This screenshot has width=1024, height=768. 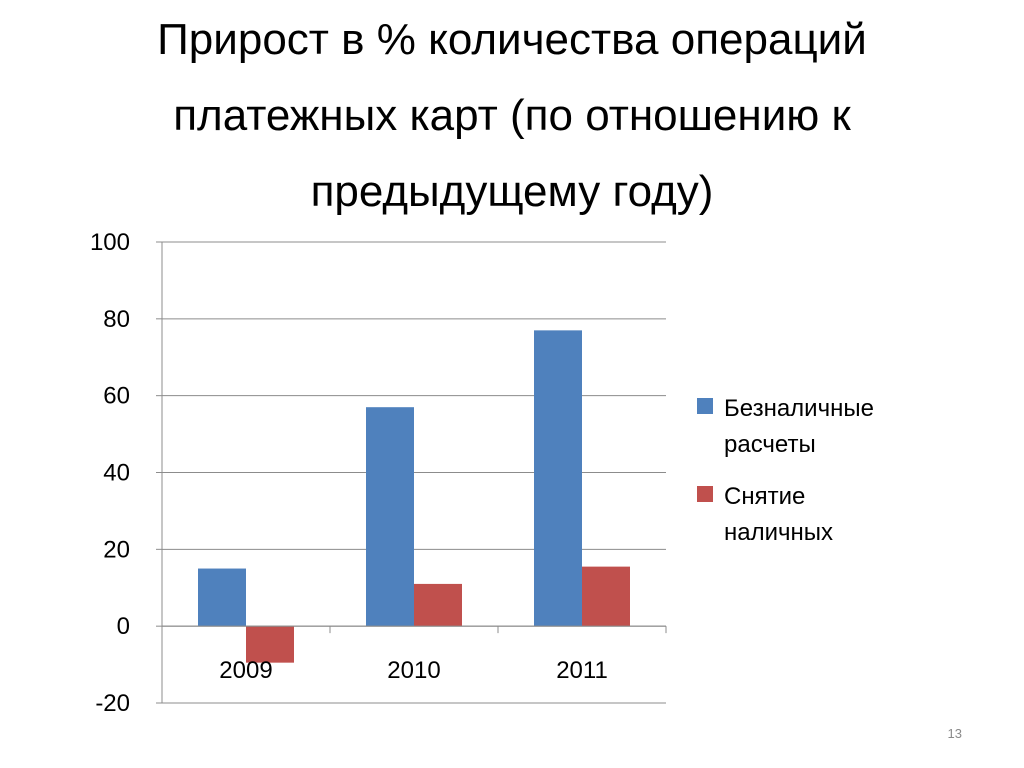 I want to click on x-tick-label: 2011, so click(x=582, y=670).